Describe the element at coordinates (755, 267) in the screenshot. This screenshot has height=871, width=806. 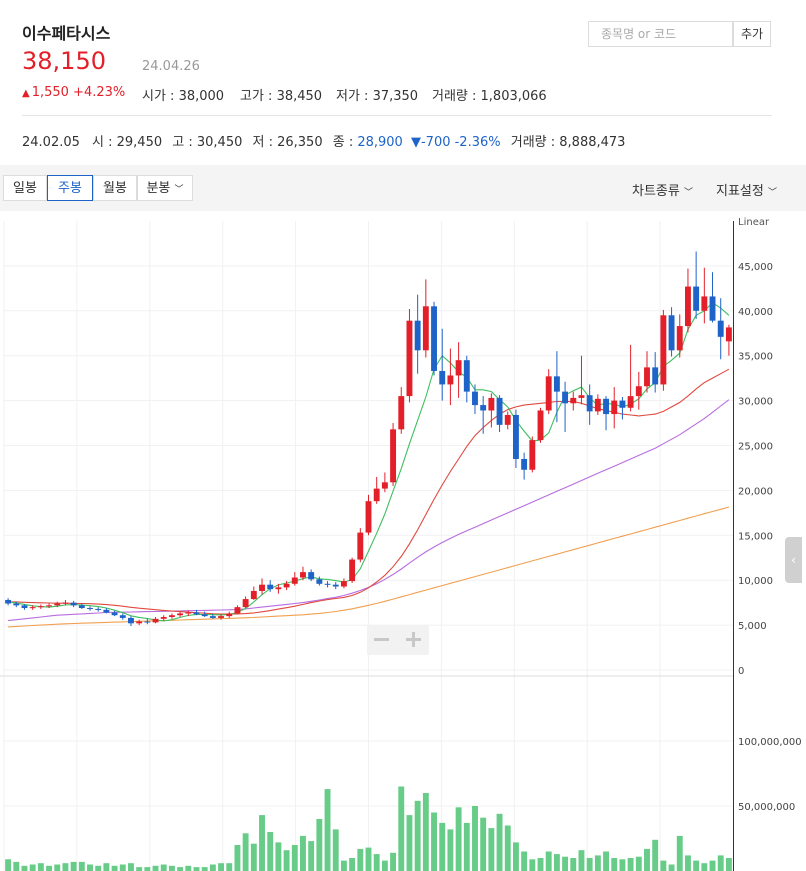
I see `price-tick-label: 45,000` at that location.